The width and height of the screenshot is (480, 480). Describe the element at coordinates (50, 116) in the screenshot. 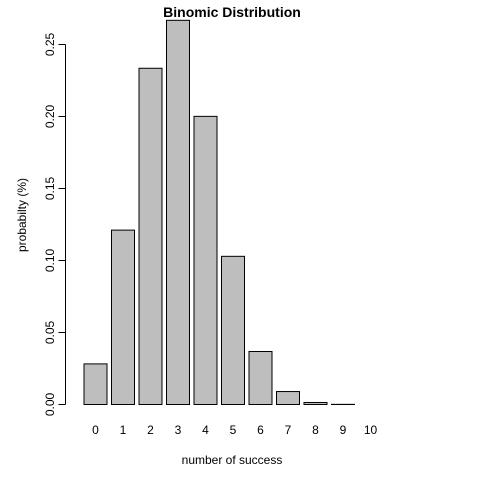

I see `y-tick-label: 0.20` at that location.